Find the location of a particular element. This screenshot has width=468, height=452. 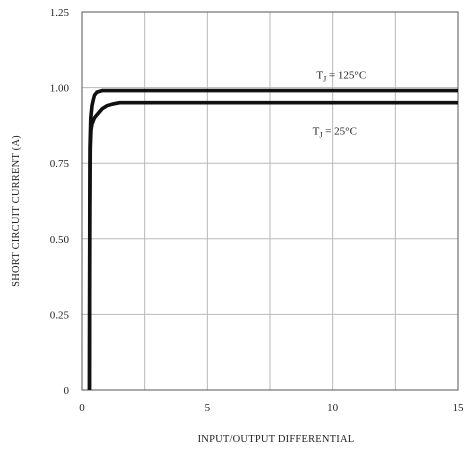

series-label-0: TJ = 125°C is located at coordinates (341, 77).